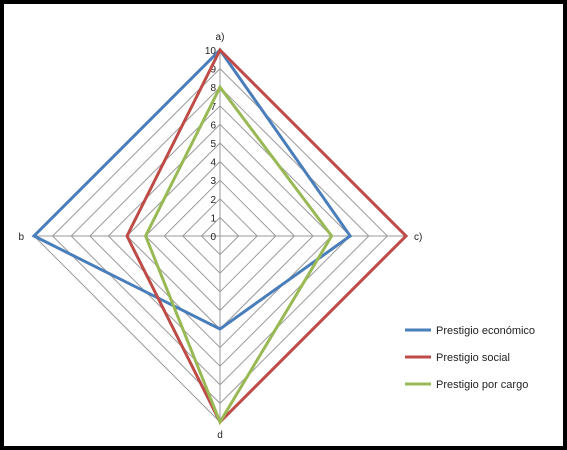 The image size is (567, 450). Describe the element at coordinates (213, 88) in the screenshot. I see `tick-label-8: 8` at that location.